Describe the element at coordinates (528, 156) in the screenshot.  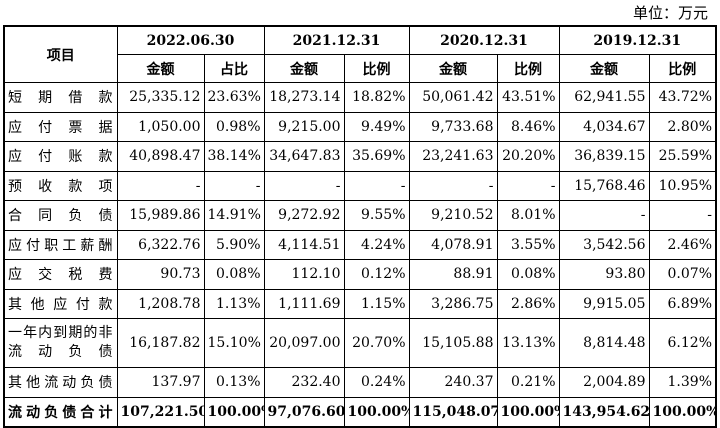
I see `ratio-cell: 20.20%` at that location.